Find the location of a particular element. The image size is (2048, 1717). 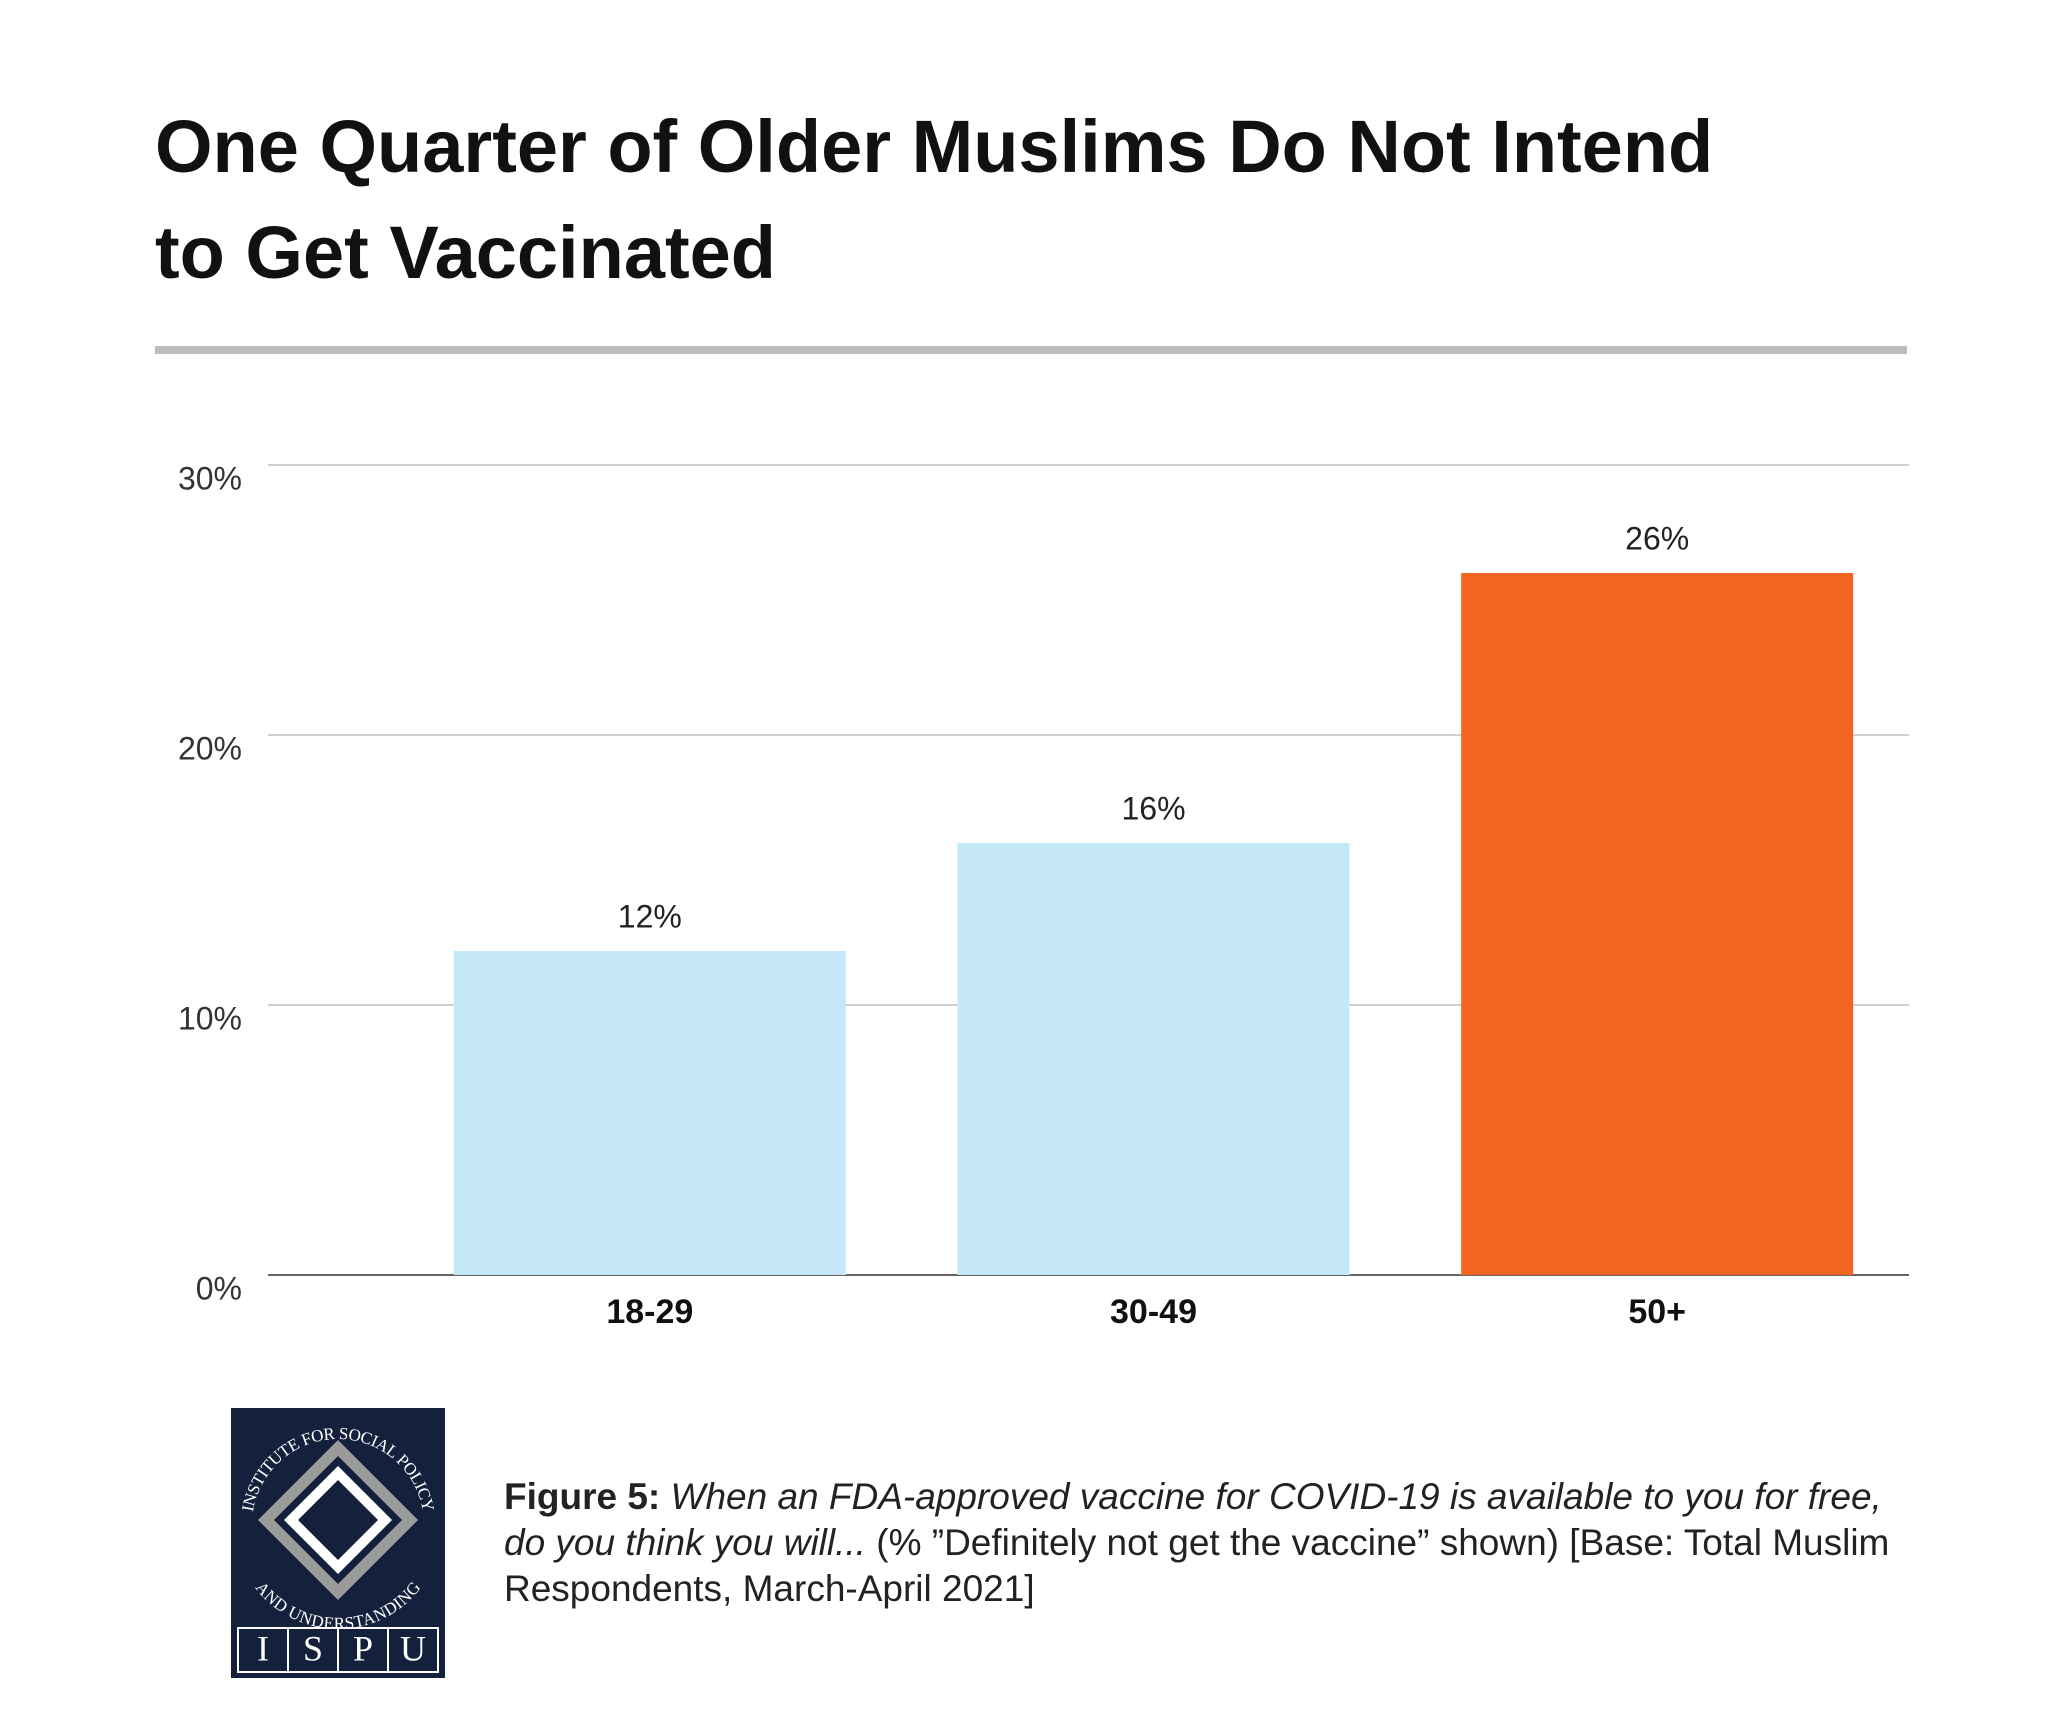

value-label: 12% is located at coordinates (650, 916).